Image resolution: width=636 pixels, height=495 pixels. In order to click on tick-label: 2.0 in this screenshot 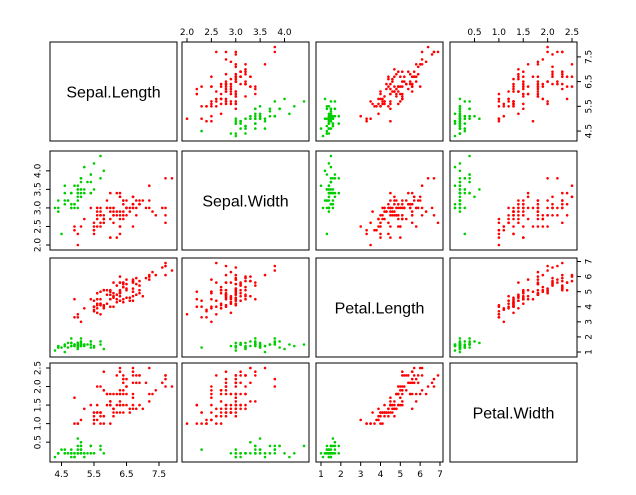, I will do `click(39, 245)`.